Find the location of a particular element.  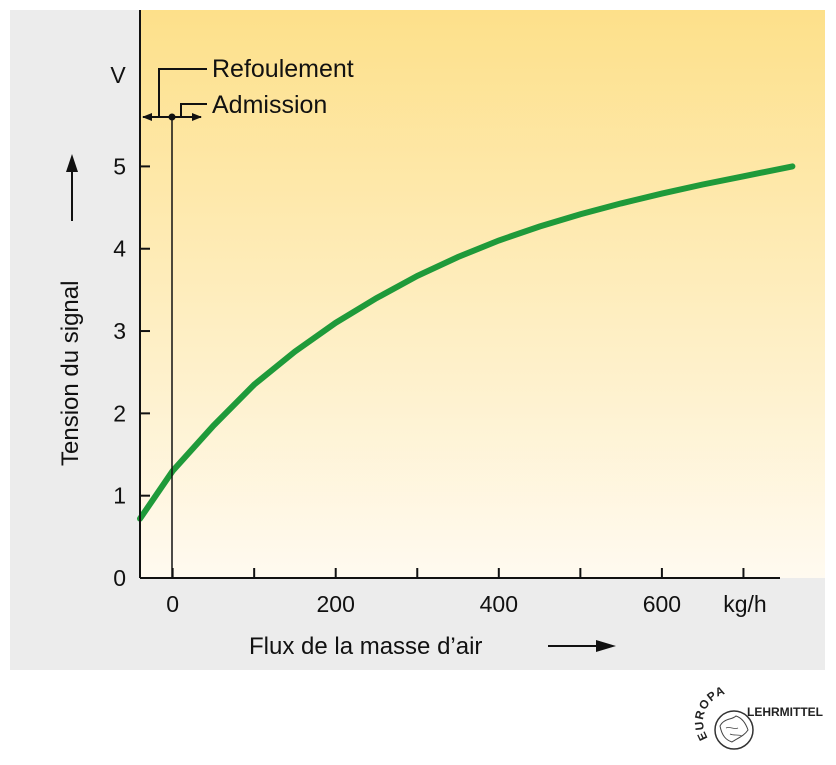

europa-lehrmittel-logo: EUROPA LEHRMITTEL is located at coordinates (757, 716).